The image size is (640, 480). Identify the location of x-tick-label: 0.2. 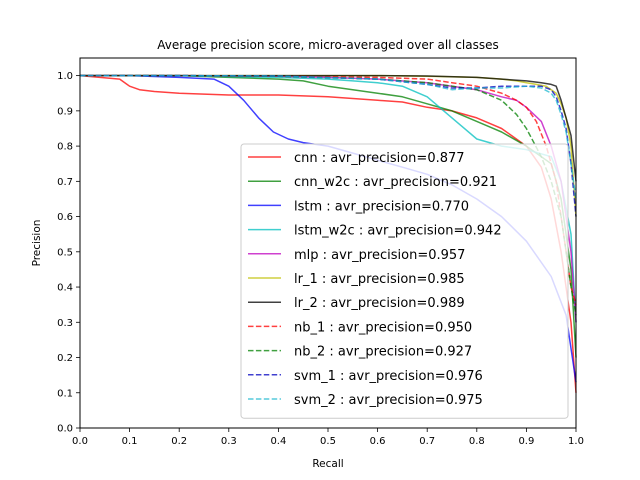
(179, 441).